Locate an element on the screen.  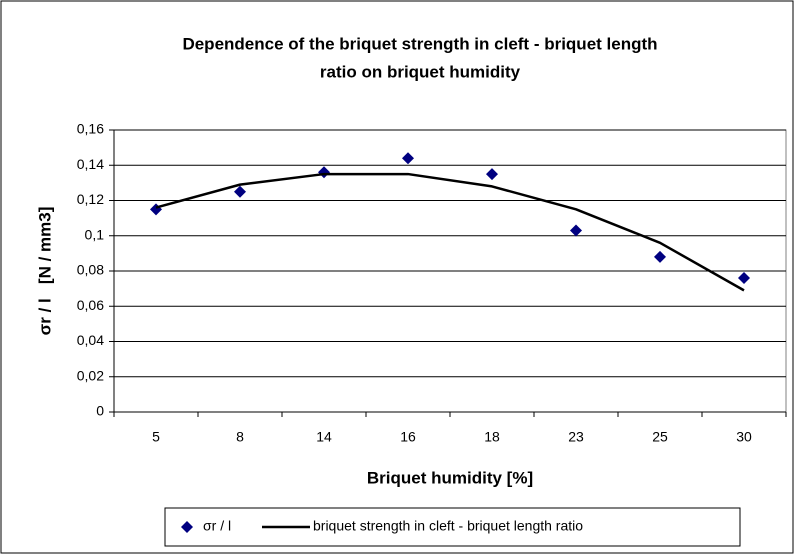
y-axis-label: σr / l [N / mm3] is located at coordinates (44, 271).